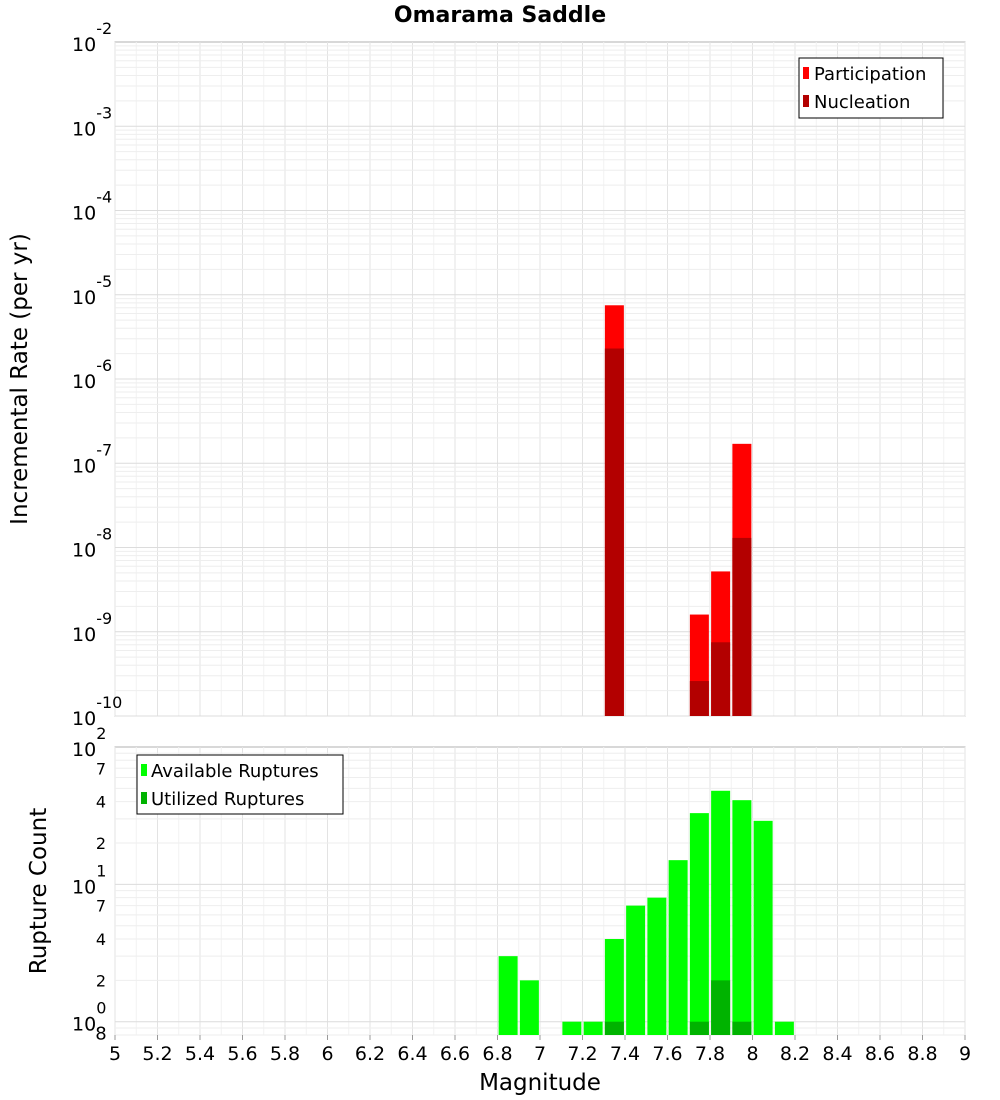 The width and height of the screenshot is (1000, 1100). I want to click on x-tick-label: 6, so click(327, 1054).